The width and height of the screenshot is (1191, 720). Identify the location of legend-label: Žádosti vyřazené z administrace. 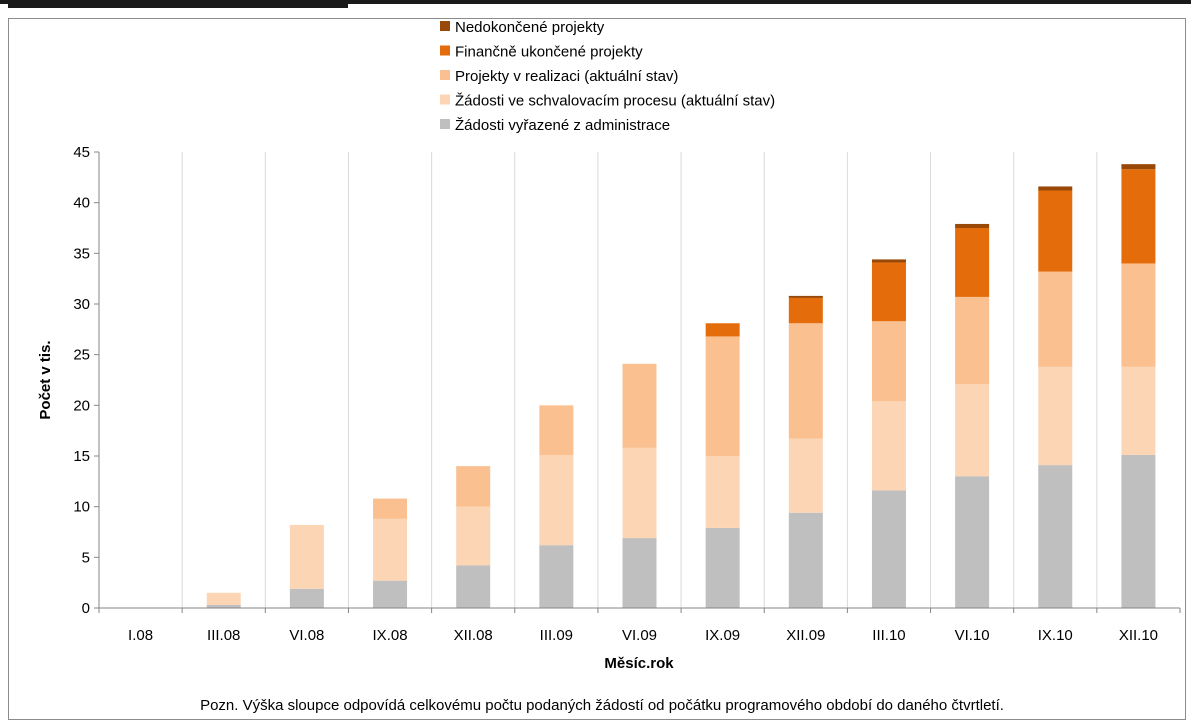
(562, 125).